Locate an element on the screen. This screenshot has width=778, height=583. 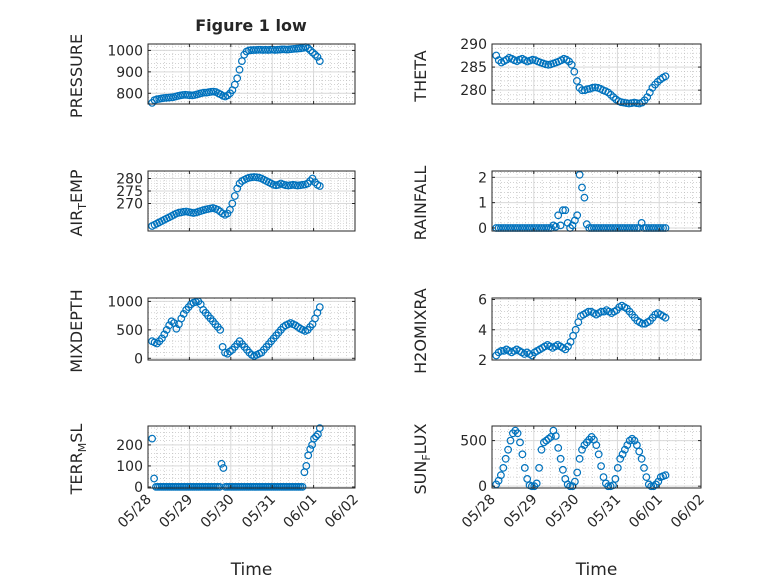
y-tick-label: 275 is located at coordinates (129, 192).